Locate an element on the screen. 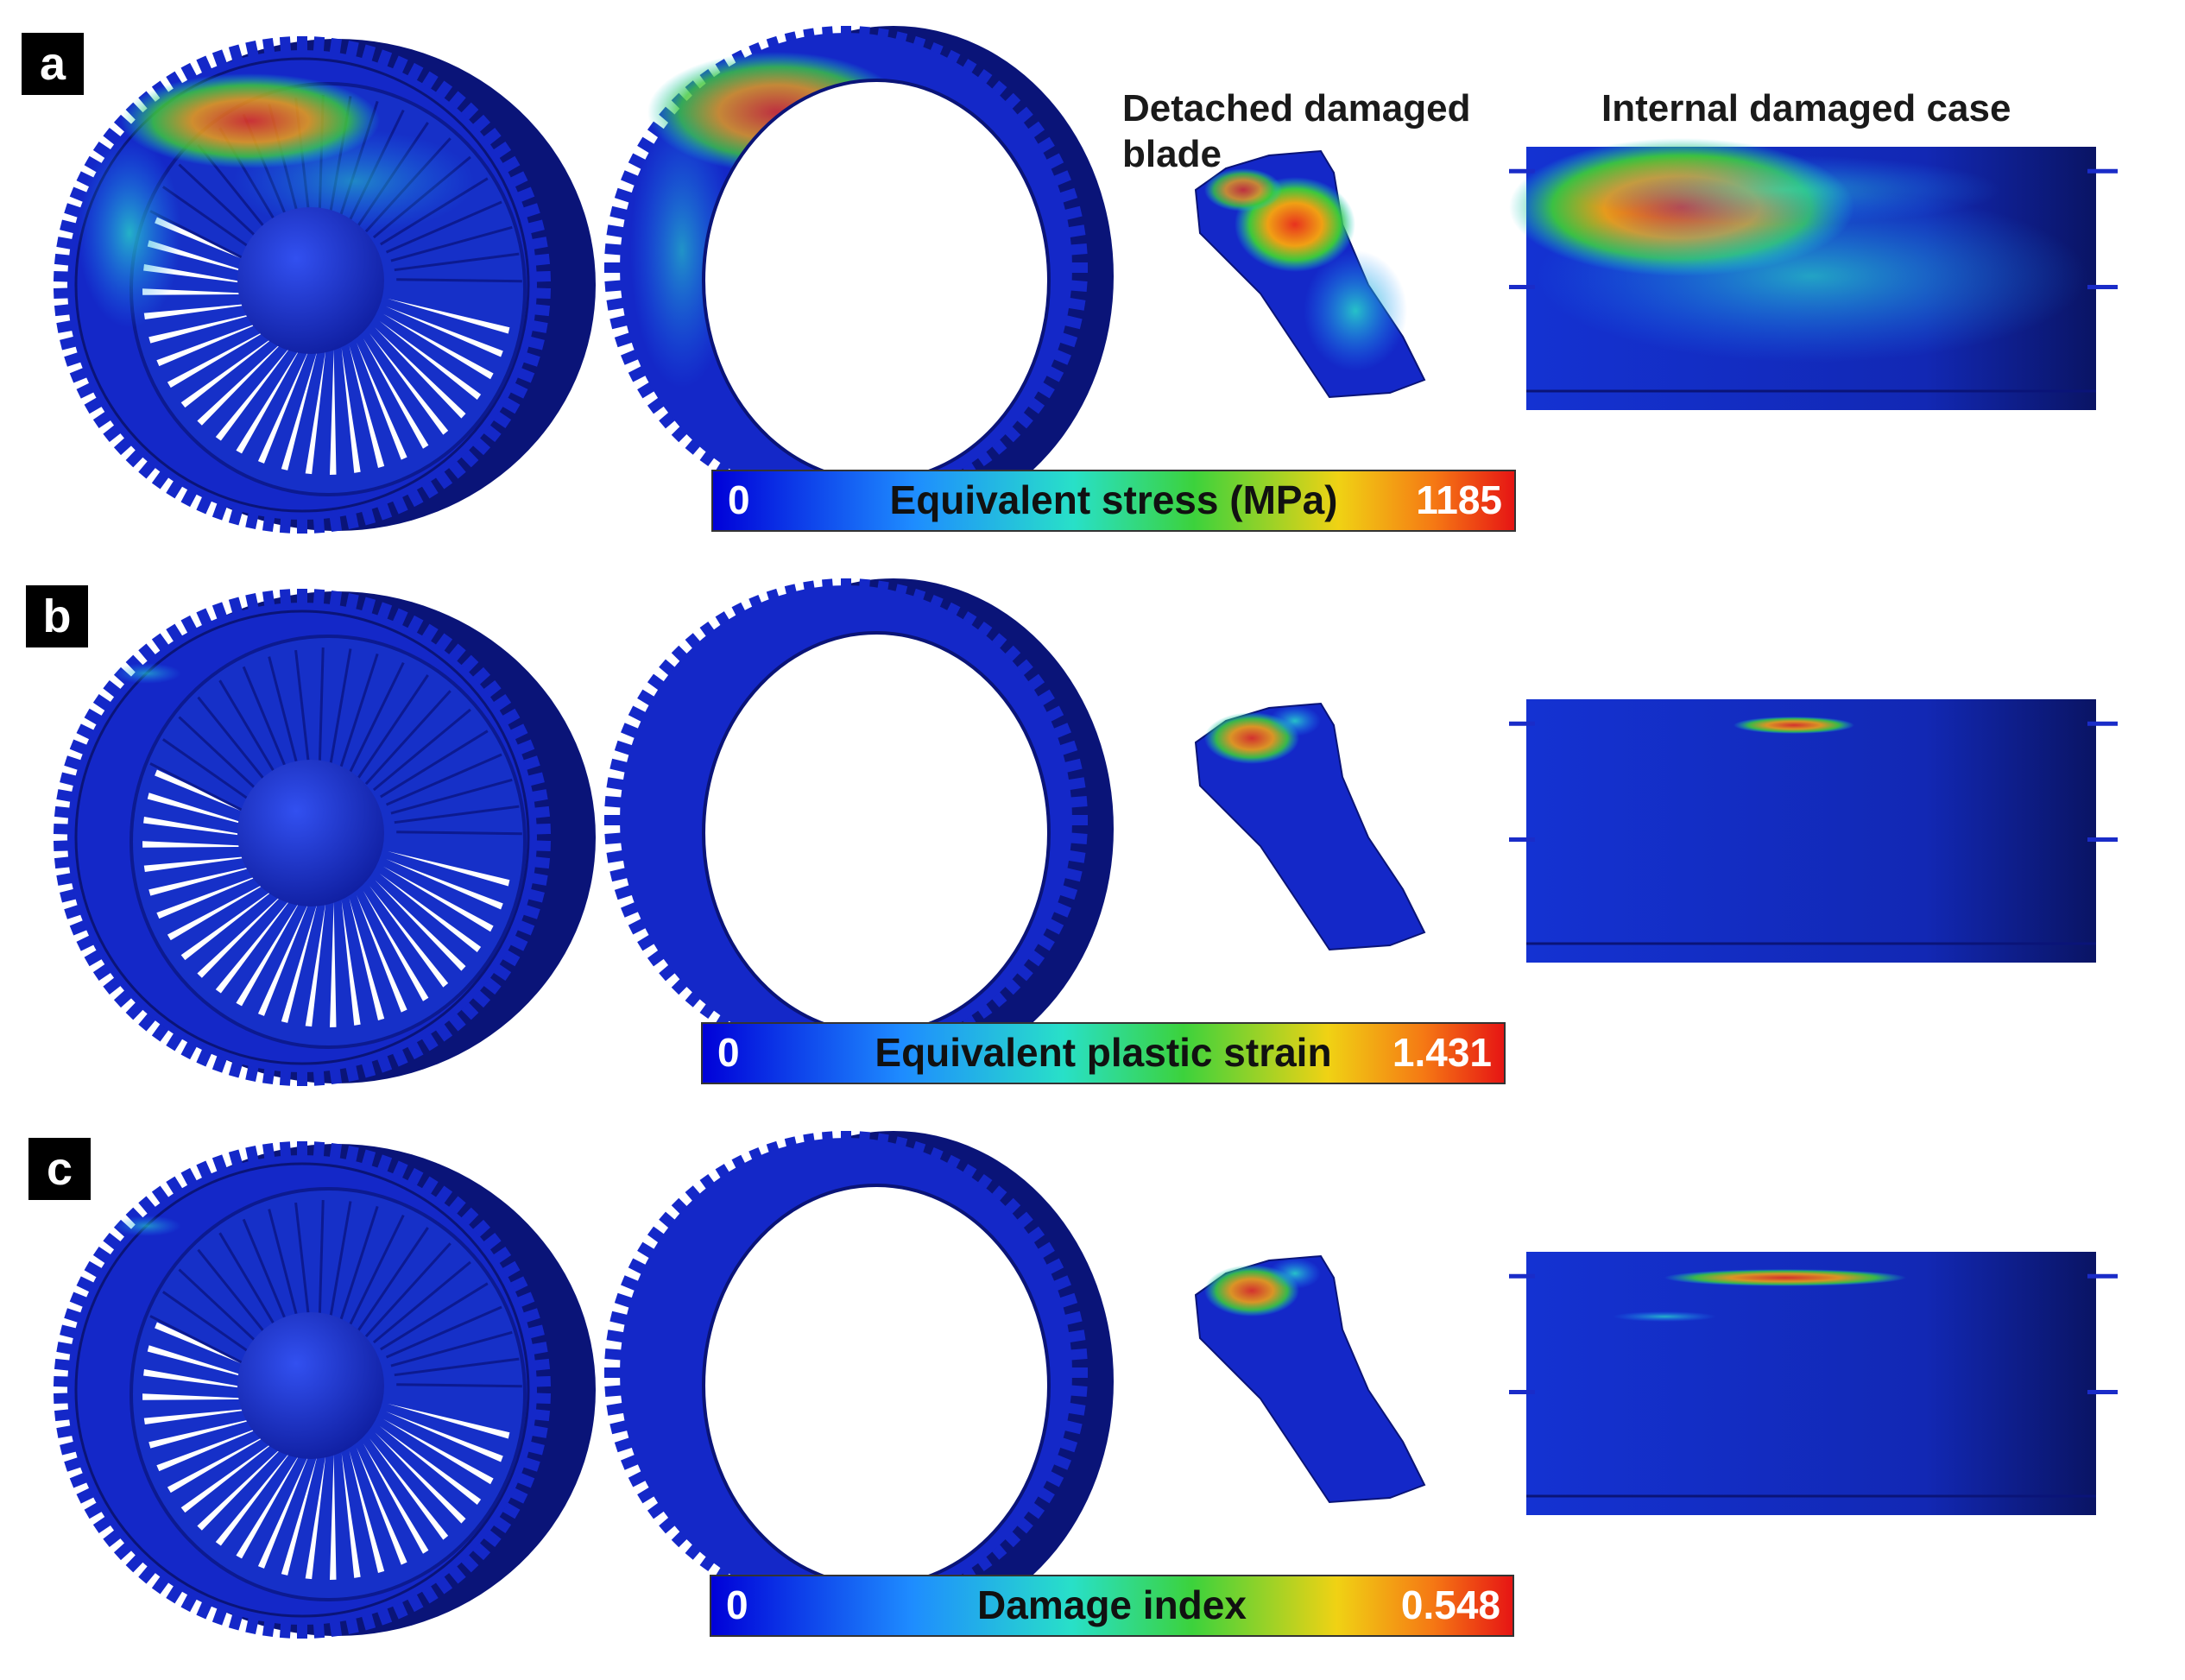 This screenshot has width=2185, height=1680. colorbar: 0 Damage index 0.548 is located at coordinates (1112, 1606).